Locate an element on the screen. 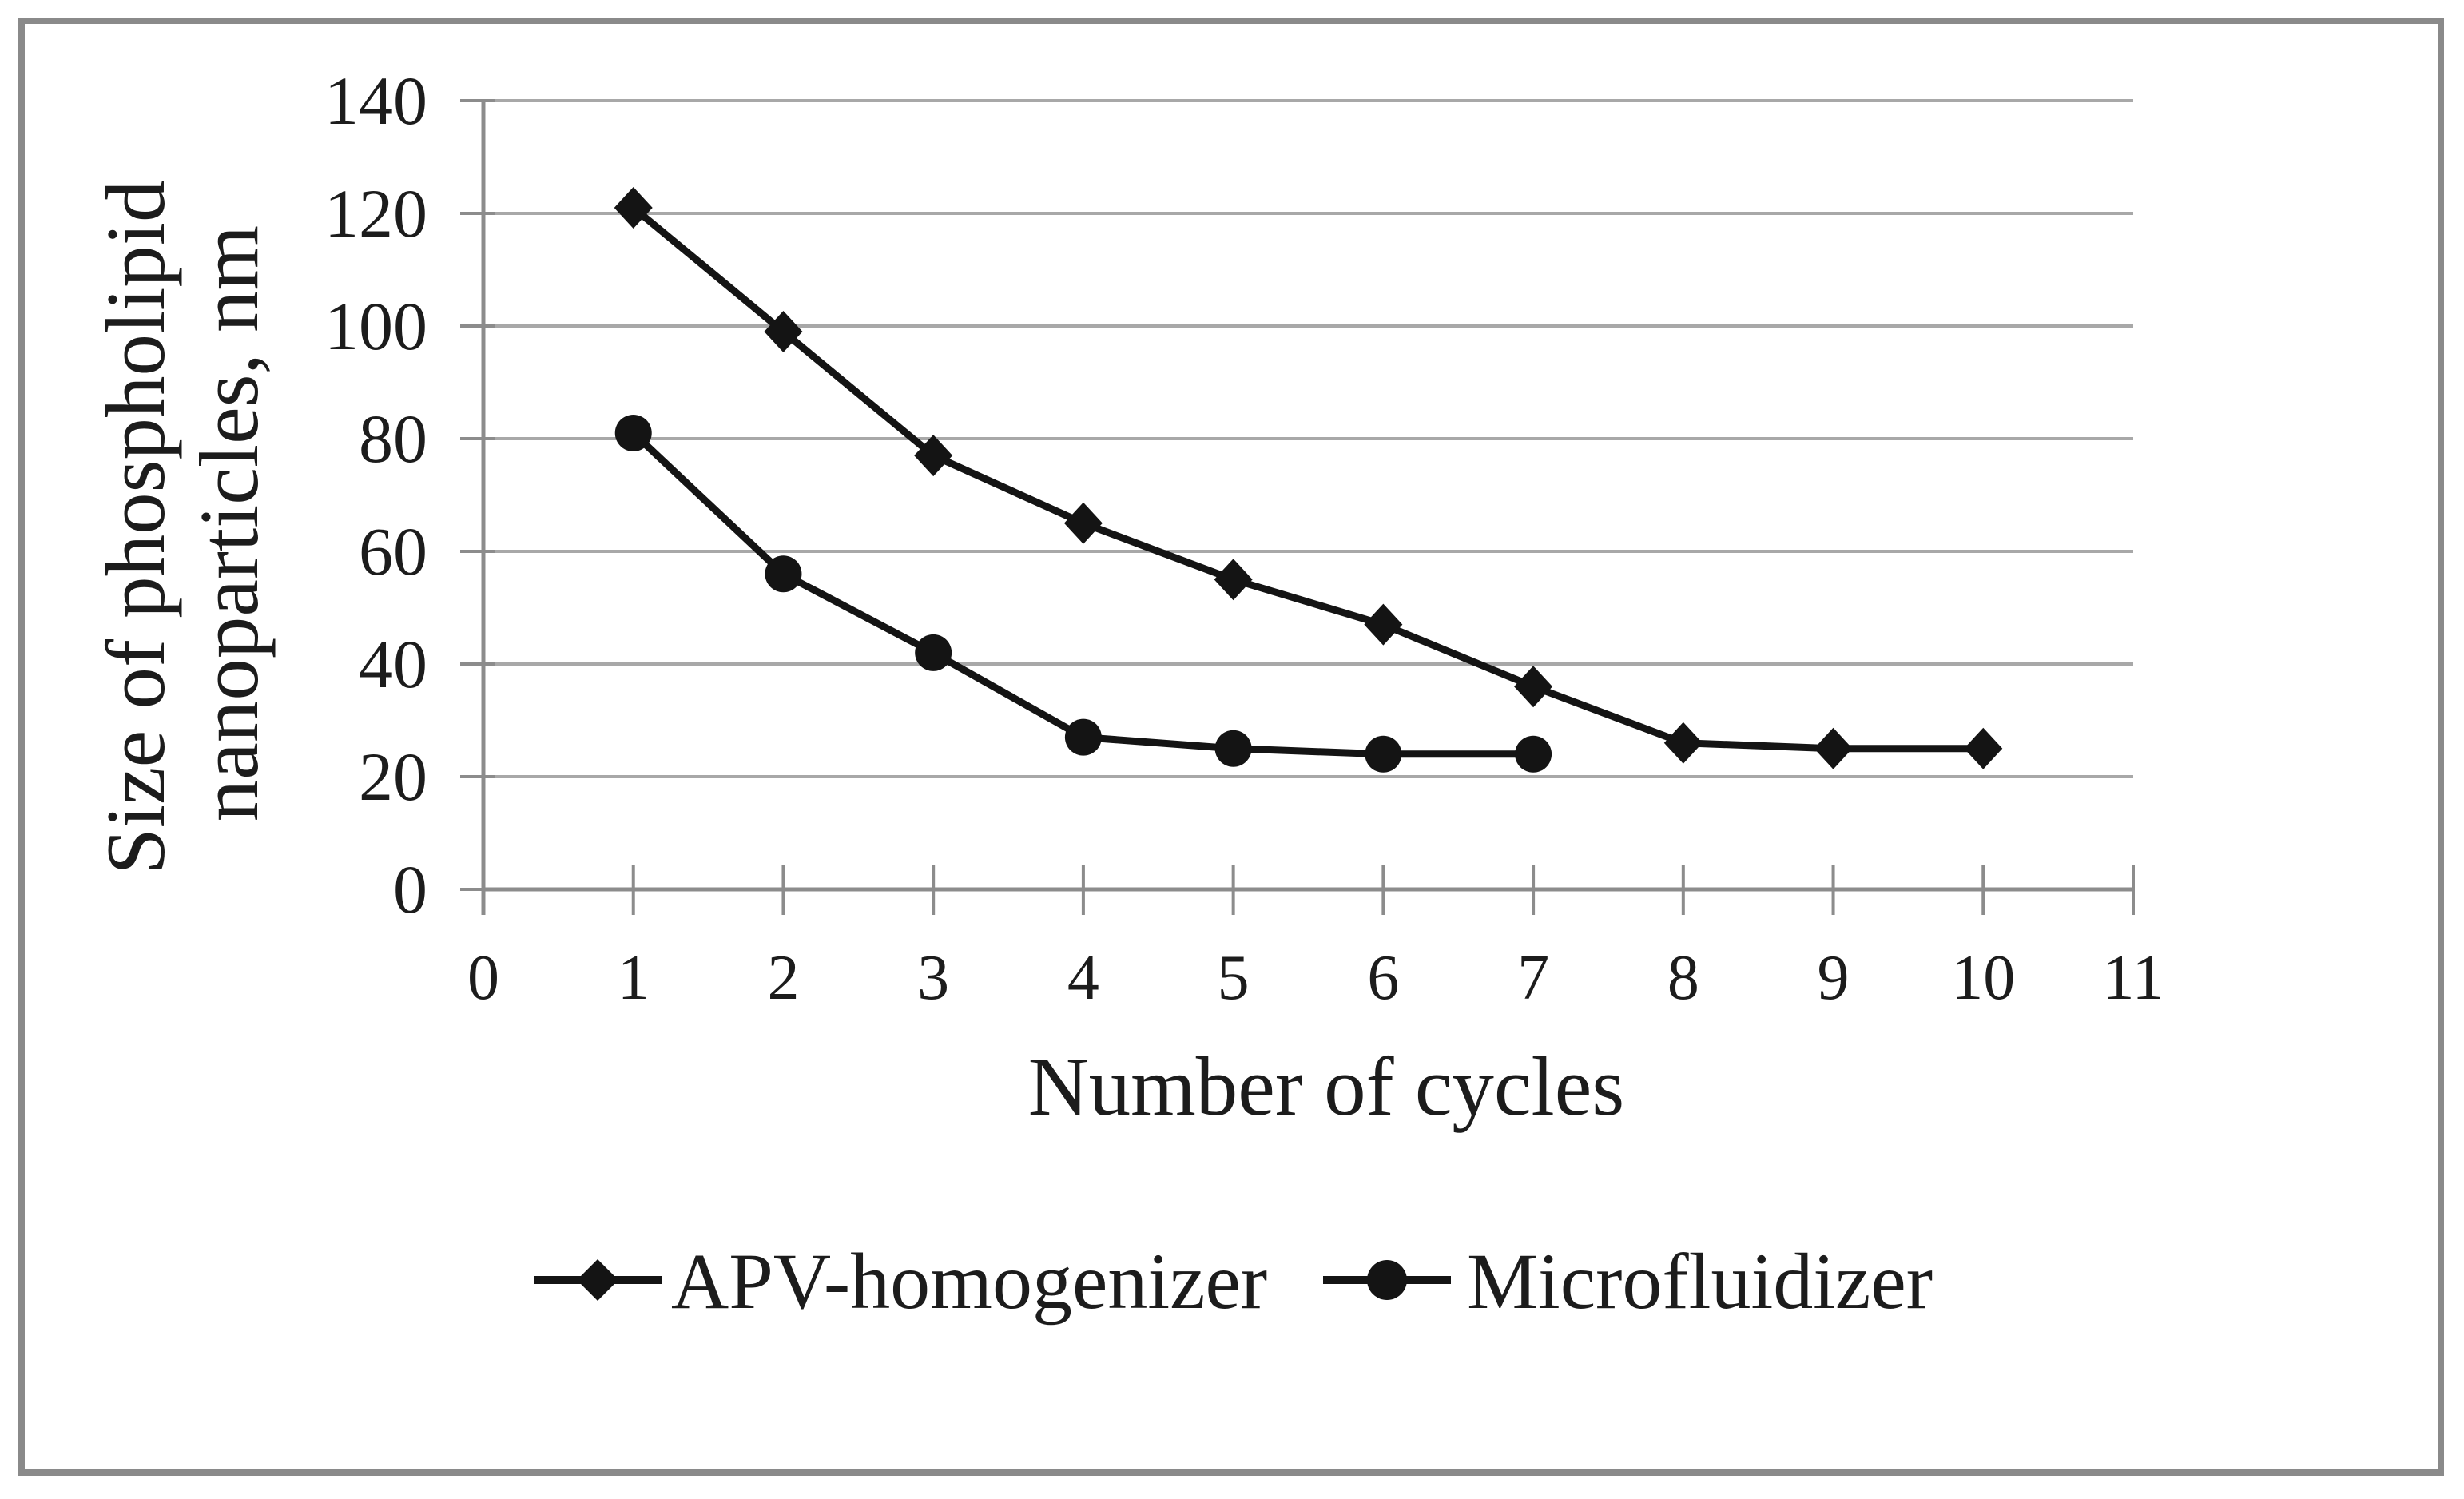 This screenshot has width=2464, height=1499. data-point-diamond-APV-homogenizer-x6 is located at coordinates (1383, 625).